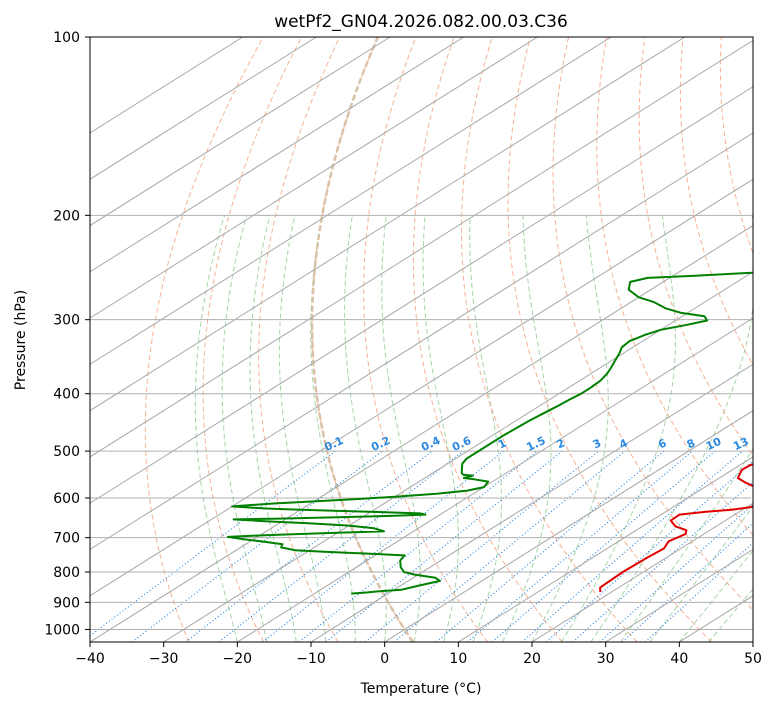 The width and height of the screenshot is (775, 708). Describe the element at coordinates (384, 659) in the screenshot. I see `x-tick-label: 0` at that location.